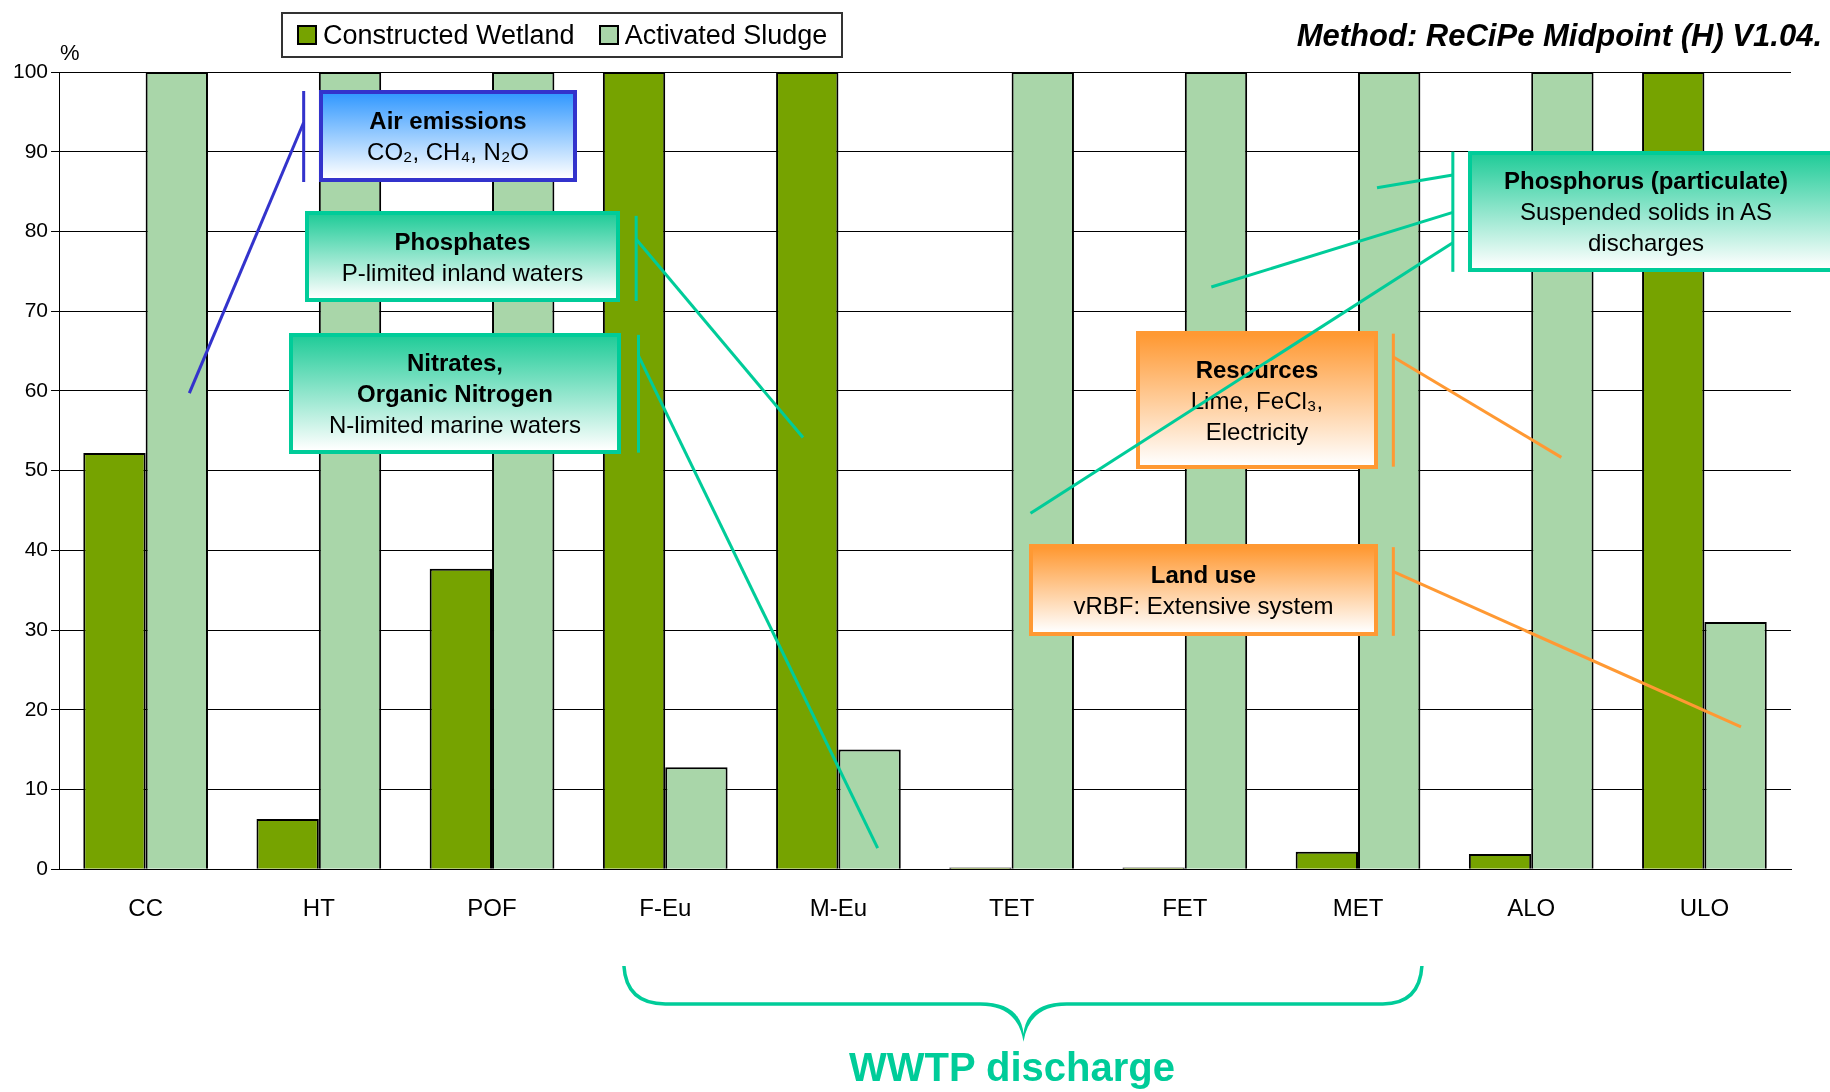  Describe the element at coordinates (36, 788) in the screenshot. I see `y-tick-label: 10` at that location.